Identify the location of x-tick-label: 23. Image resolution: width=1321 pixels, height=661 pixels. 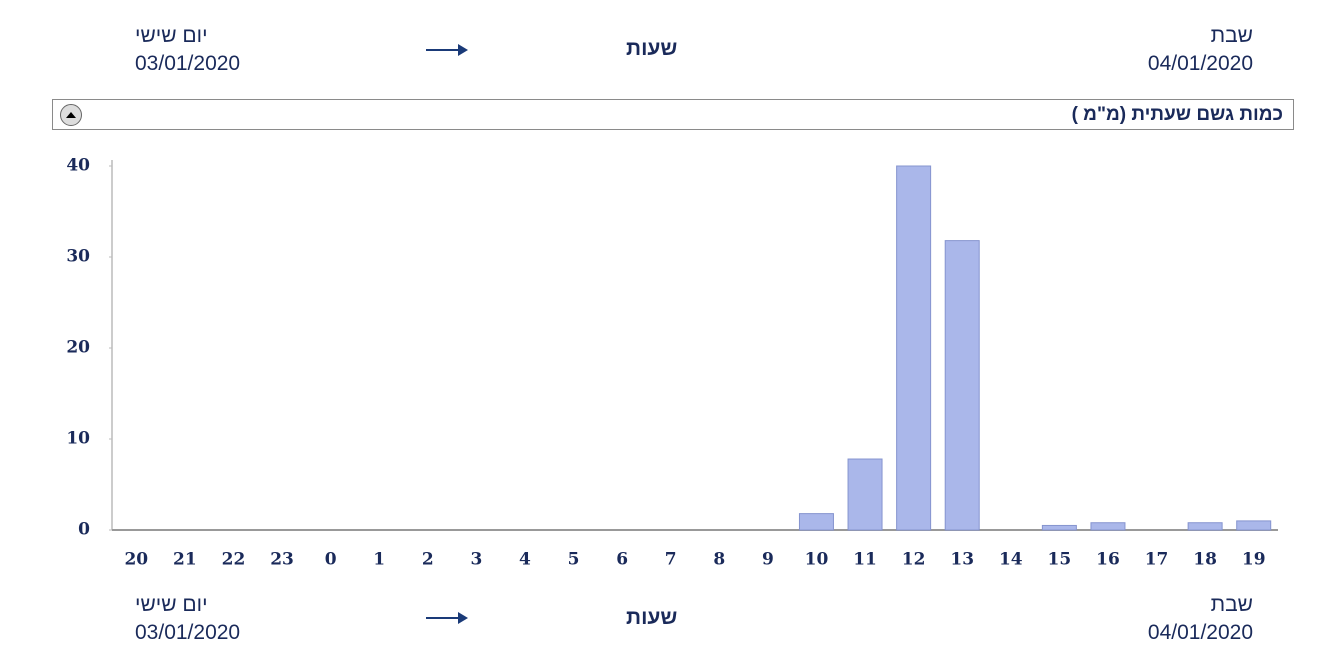
(282, 560).